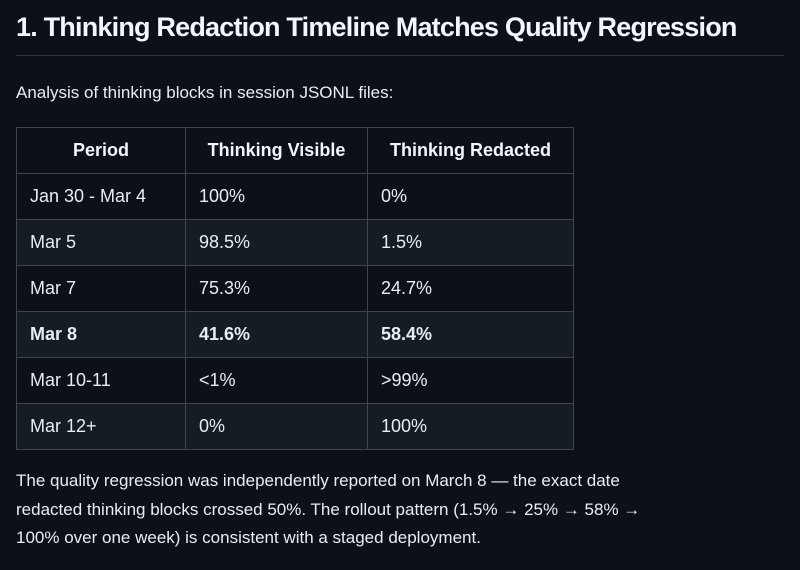 This screenshot has width=800, height=570. I want to click on cell-redacted: 24.7%, so click(470, 288).